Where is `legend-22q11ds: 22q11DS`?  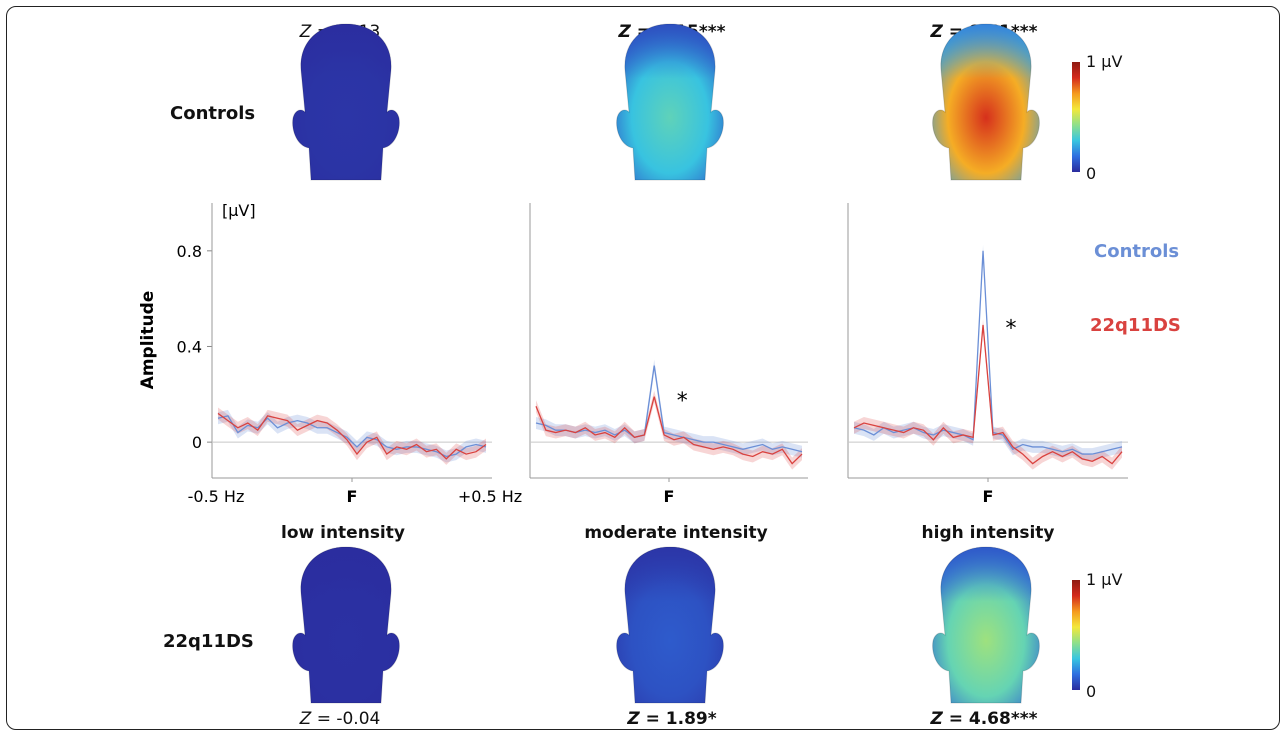 legend-22q11ds: 22q11DS is located at coordinates (1135, 325).